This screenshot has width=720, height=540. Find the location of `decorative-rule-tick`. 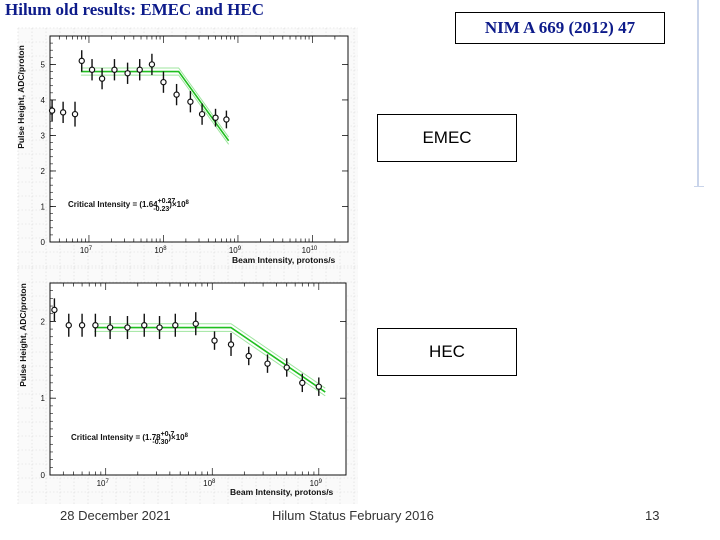

decorative-rule-tick is located at coordinates (699, 186).